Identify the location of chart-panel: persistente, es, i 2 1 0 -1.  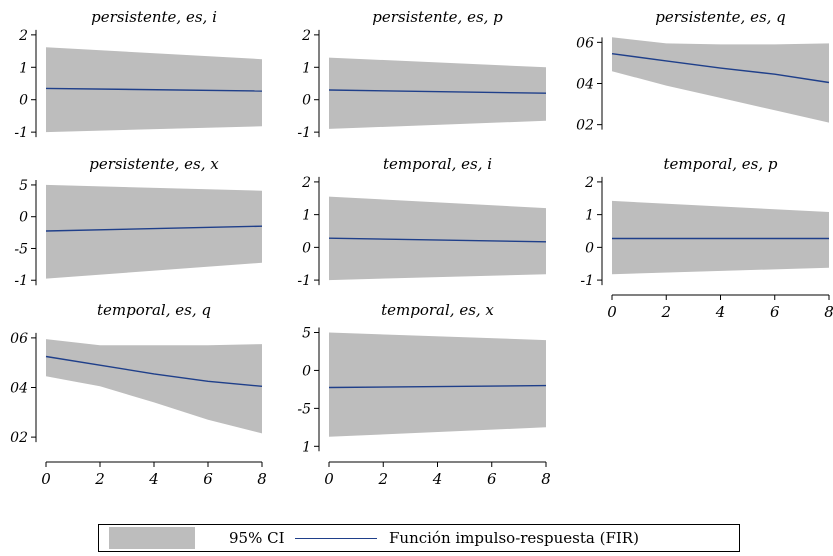
(138, 74).